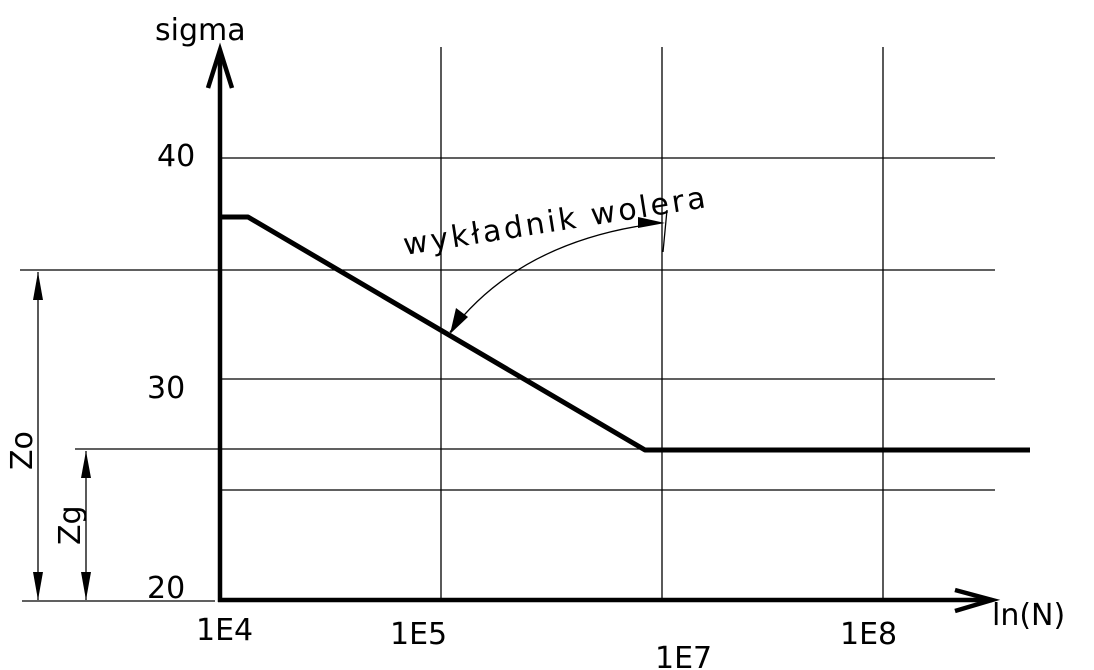 This screenshot has width=1094, height=670. Describe the element at coordinates (70, 525) in the screenshot. I see `zg-label: Zg` at that location.